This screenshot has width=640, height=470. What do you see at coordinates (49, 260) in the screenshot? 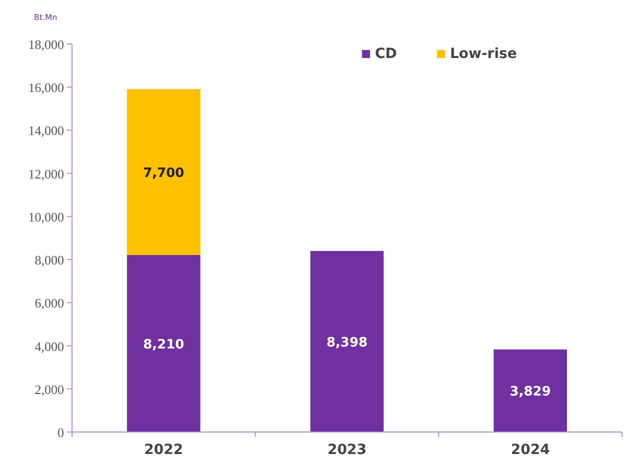
I see `y-tick-label: 8,000` at bounding box center [49, 260].